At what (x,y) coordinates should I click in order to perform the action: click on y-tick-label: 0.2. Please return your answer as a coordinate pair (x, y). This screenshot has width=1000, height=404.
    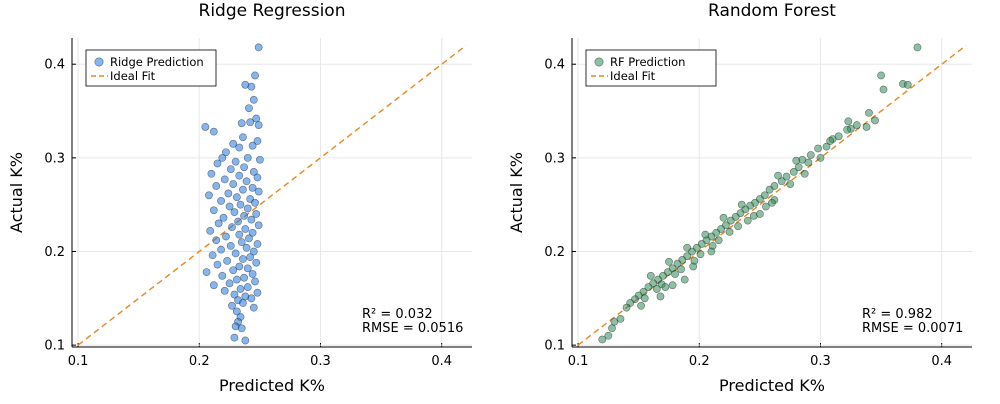
    Looking at the image, I should click on (54, 252).